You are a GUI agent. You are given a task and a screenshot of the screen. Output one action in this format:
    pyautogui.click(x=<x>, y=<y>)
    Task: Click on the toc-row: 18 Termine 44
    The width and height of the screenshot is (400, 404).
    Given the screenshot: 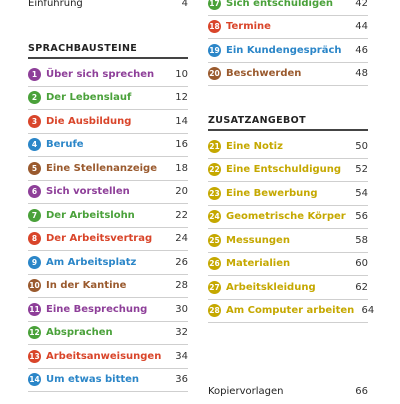 What is the action you would take?
    pyautogui.click(x=288, y=27)
    